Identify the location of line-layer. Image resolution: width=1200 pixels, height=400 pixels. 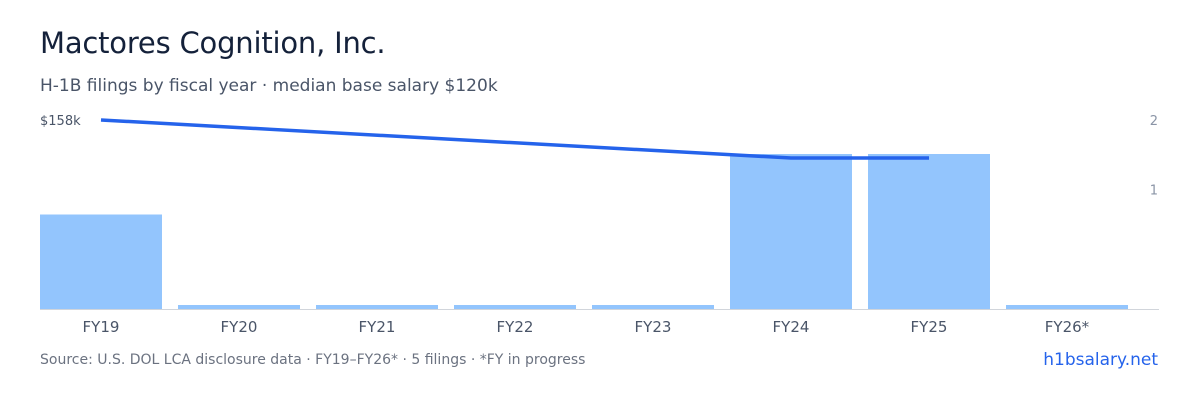
(515, 139).